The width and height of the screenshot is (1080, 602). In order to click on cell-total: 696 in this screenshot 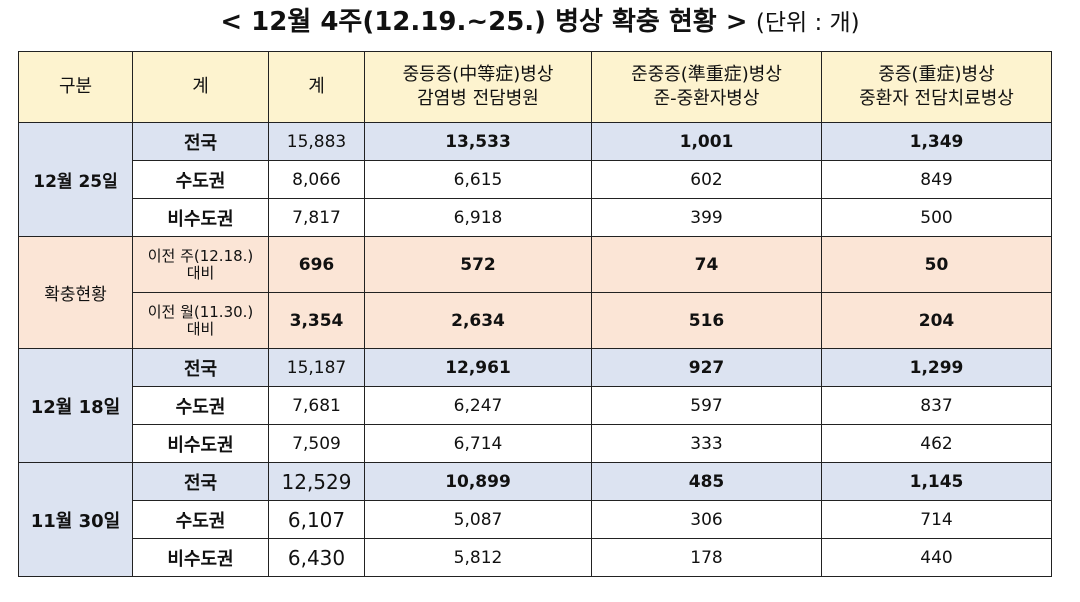, I will do `click(316, 264)`.